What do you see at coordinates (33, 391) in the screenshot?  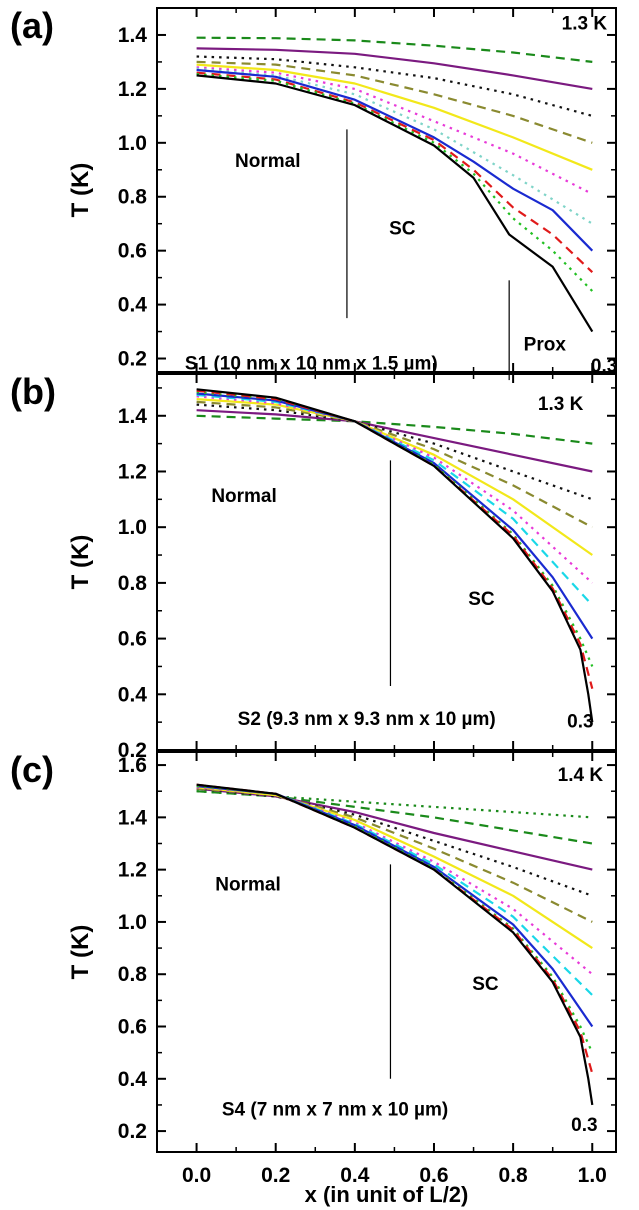 I see `panel-label: (b)` at bounding box center [33, 391].